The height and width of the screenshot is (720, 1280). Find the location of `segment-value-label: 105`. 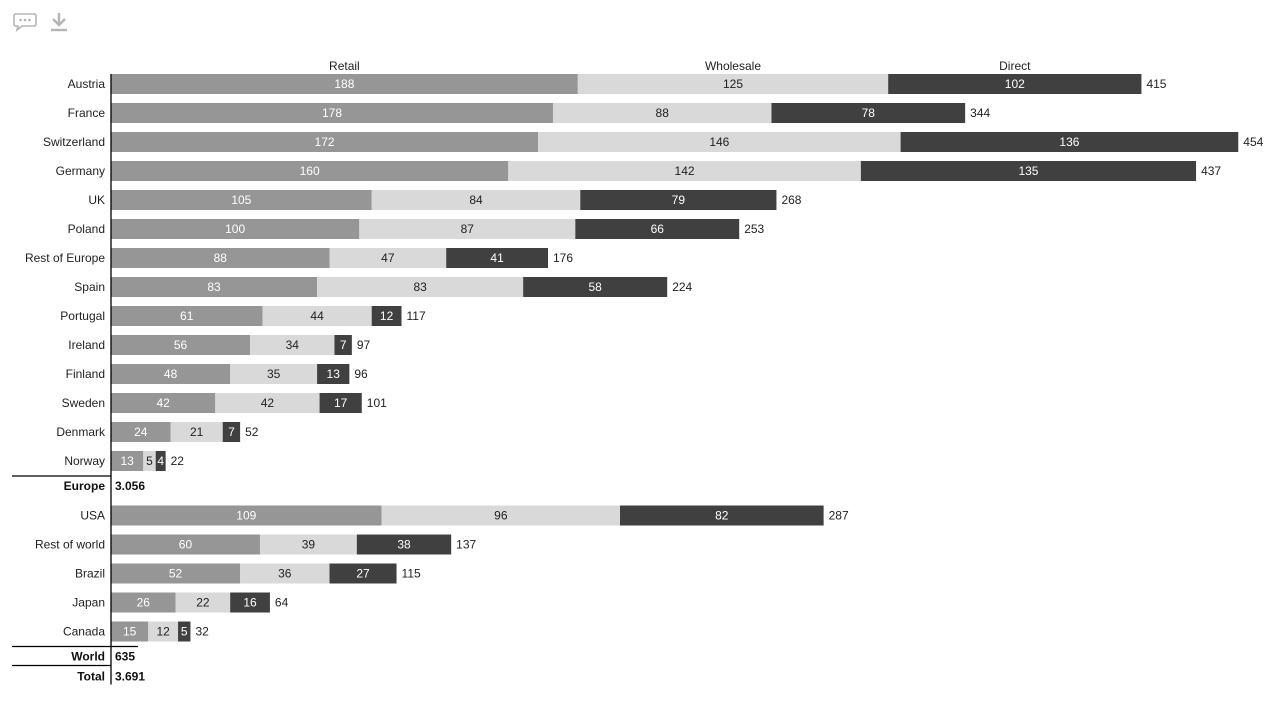

segment-value-label: 105 is located at coordinates (241, 200).